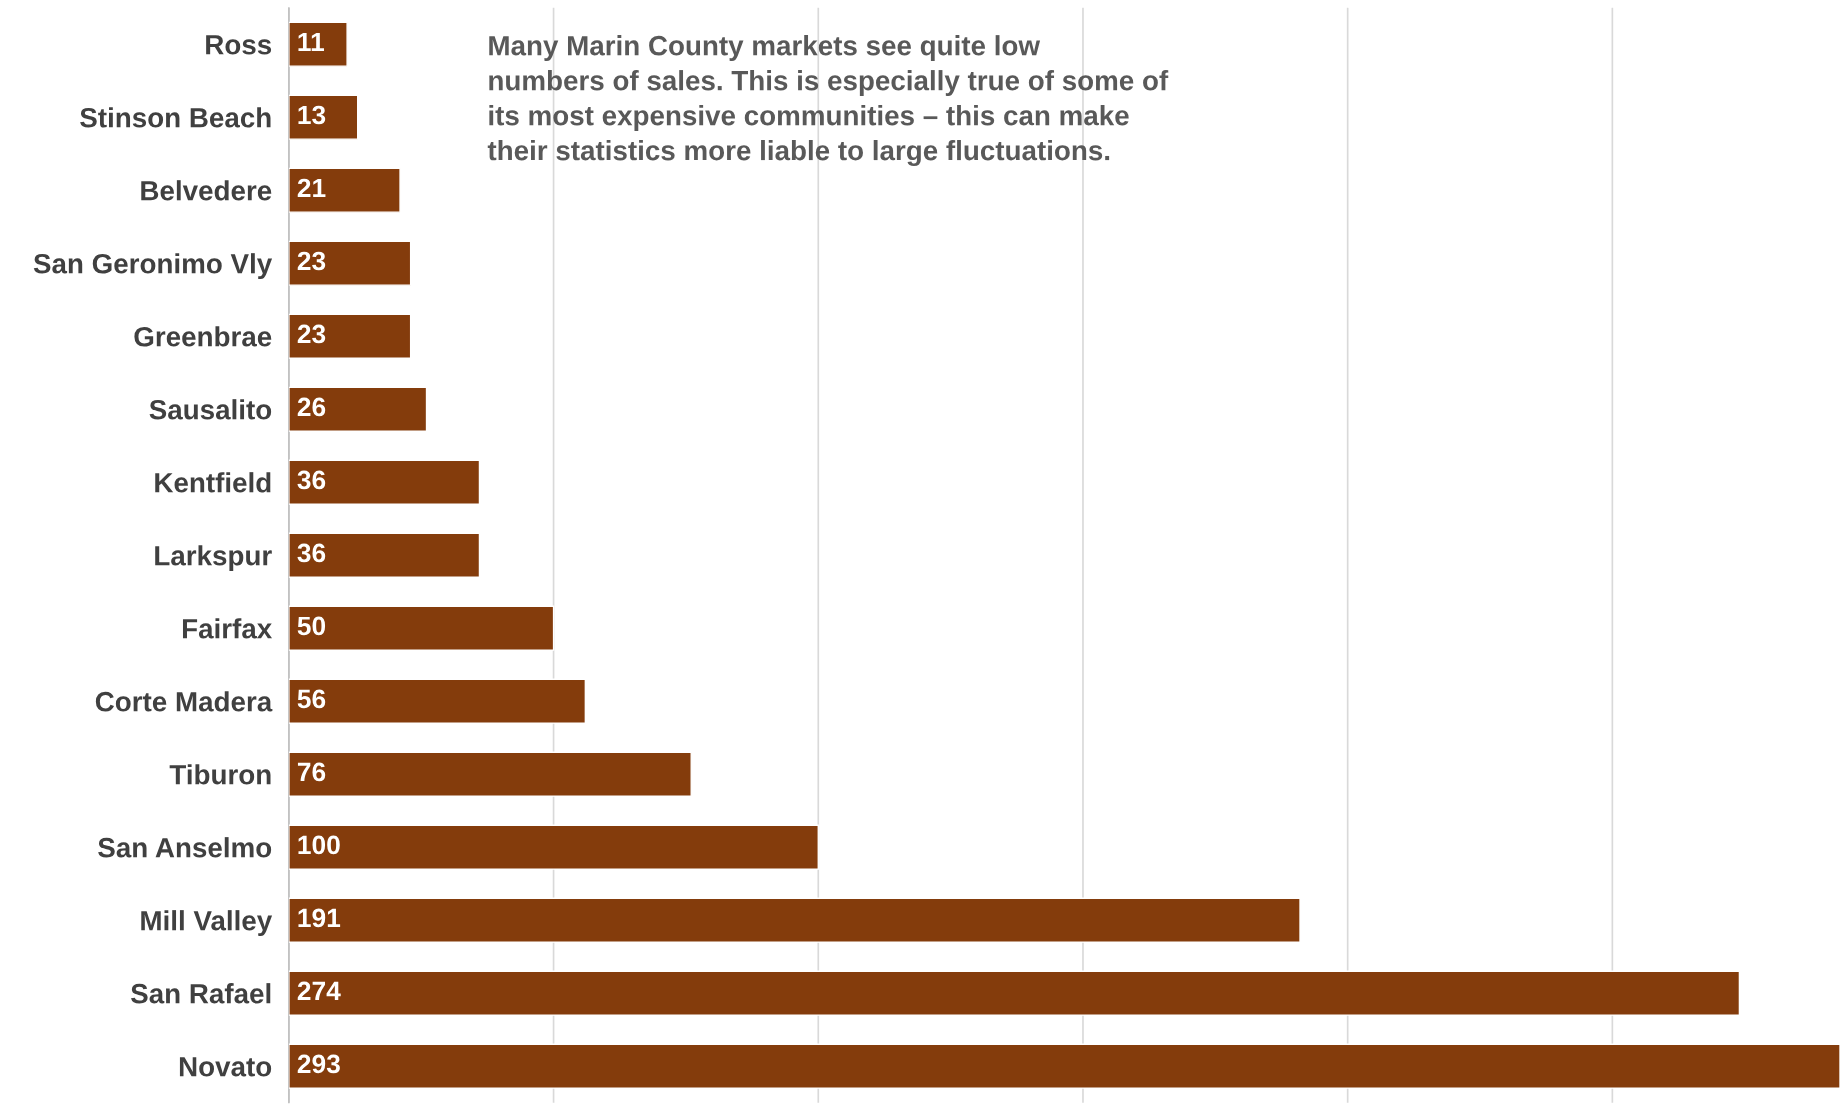  What do you see at coordinates (210, 409) in the screenshot?
I see `y-tick-label: Sausalito` at bounding box center [210, 409].